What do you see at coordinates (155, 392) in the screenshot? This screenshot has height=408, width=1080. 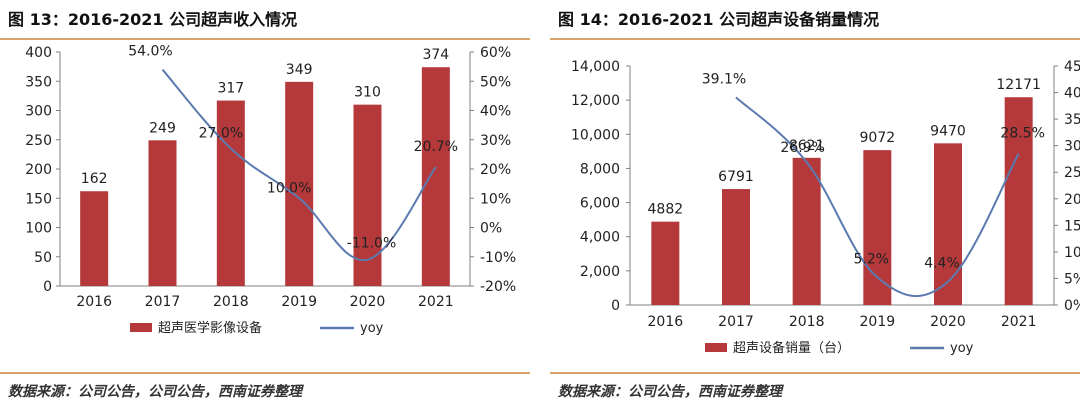 I see `figure-13-source: 数据来源：公司公告，公司公告，西南证券整理` at bounding box center [155, 392].